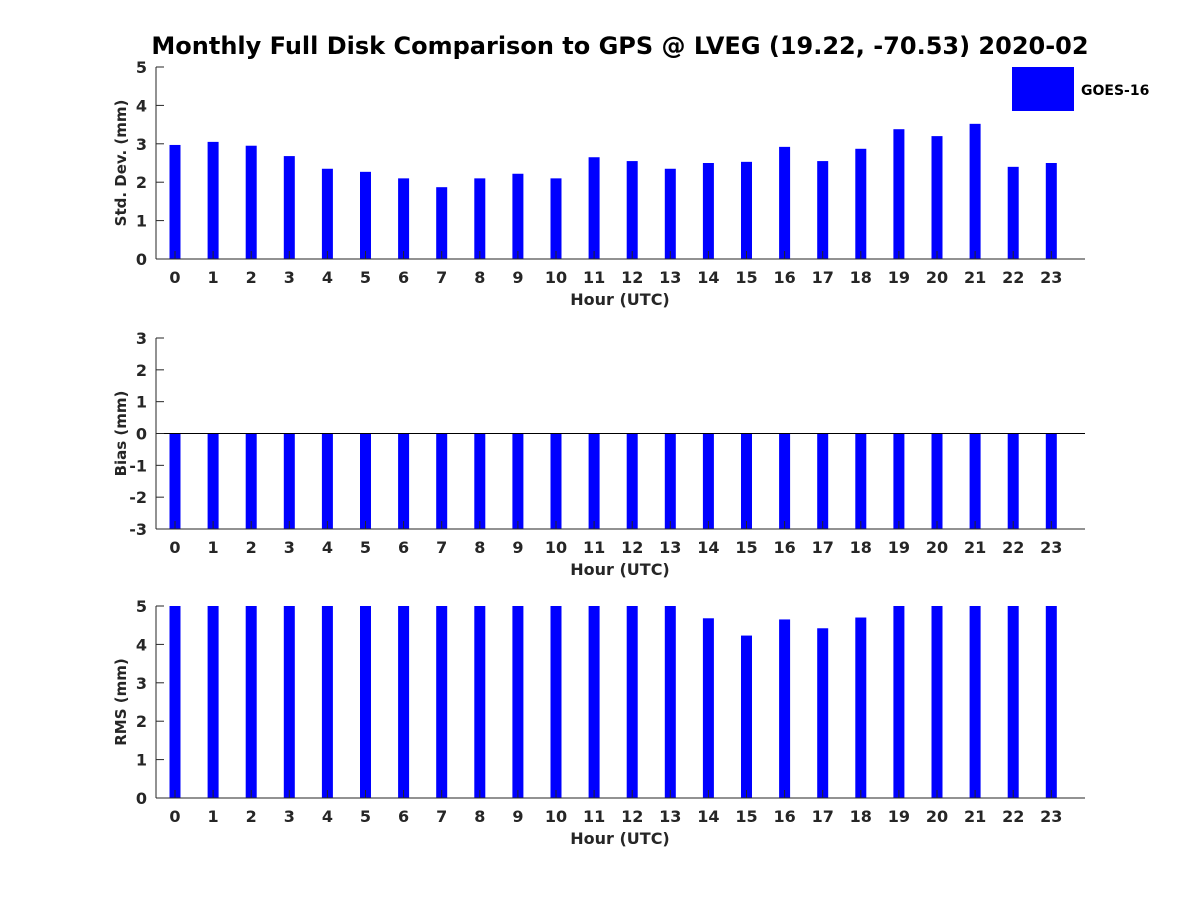 This screenshot has height=900, width=1200. Describe the element at coordinates (1013, 277) in the screenshot. I see `x-tick-label: 22` at that location.